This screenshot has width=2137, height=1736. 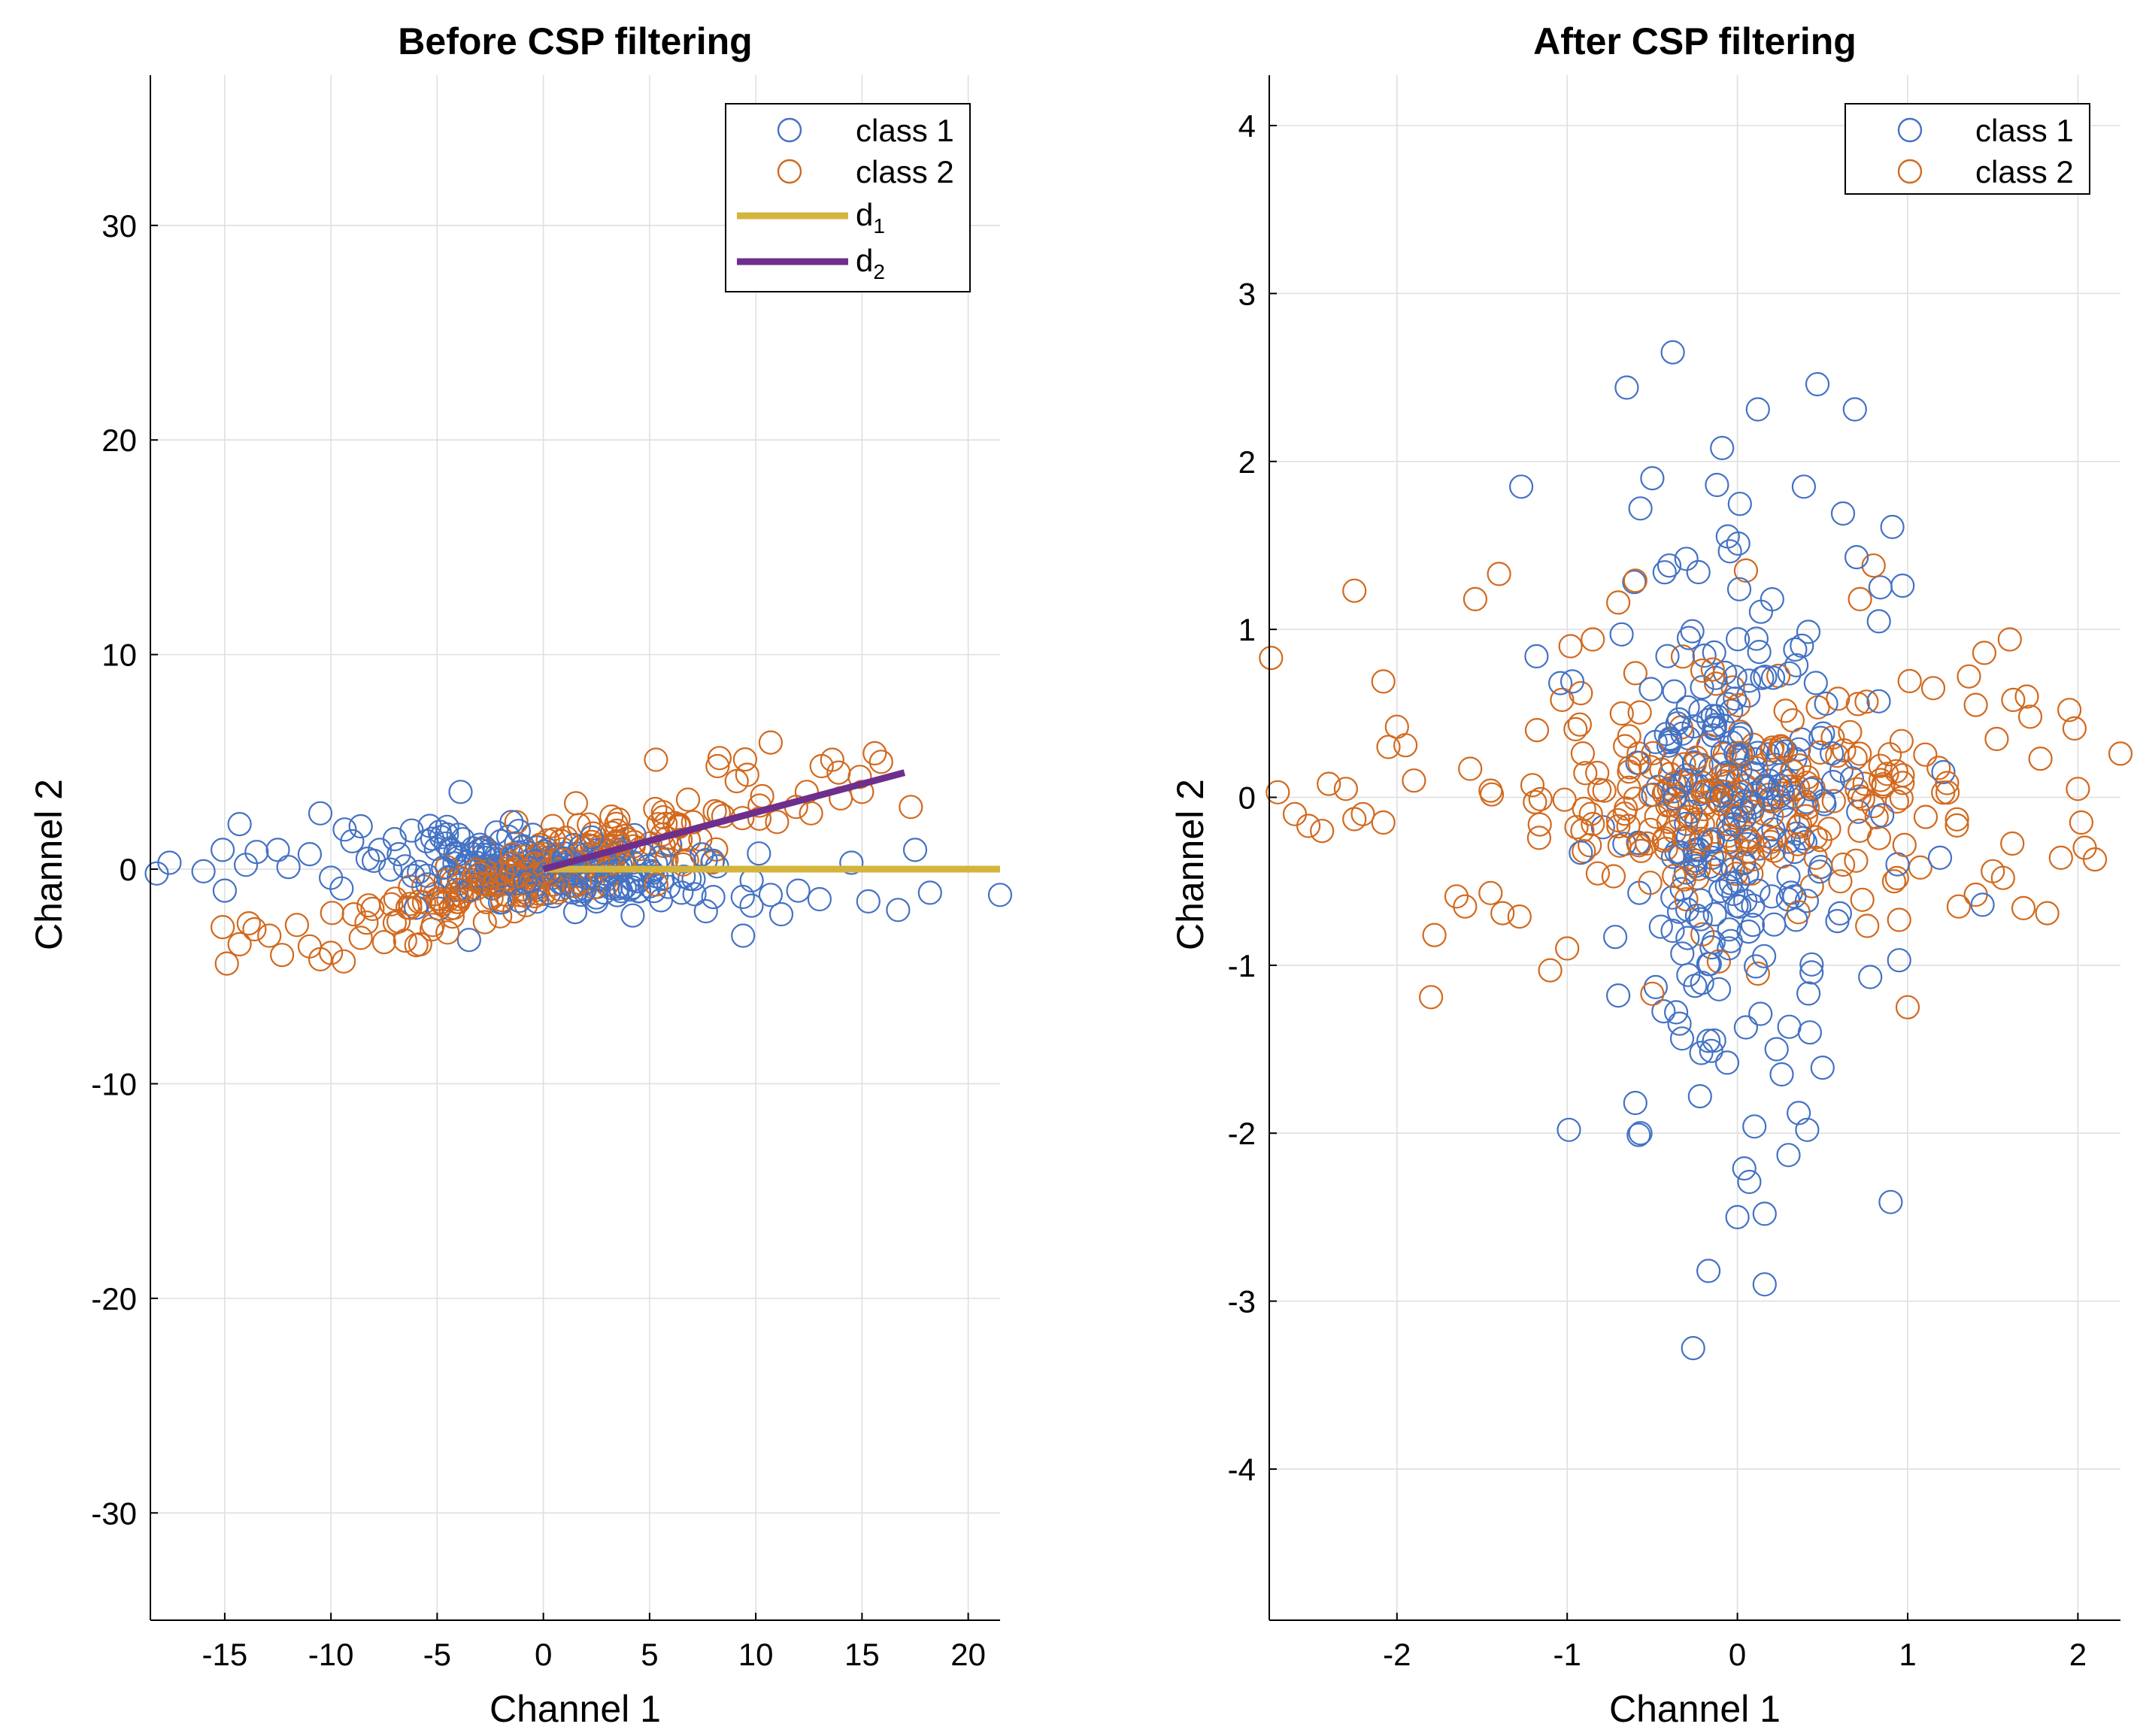 What do you see at coordinates (1242, 965) in the screenshot?
I see `right-y-tick-label: -1` at bounding box center [1242, 965].